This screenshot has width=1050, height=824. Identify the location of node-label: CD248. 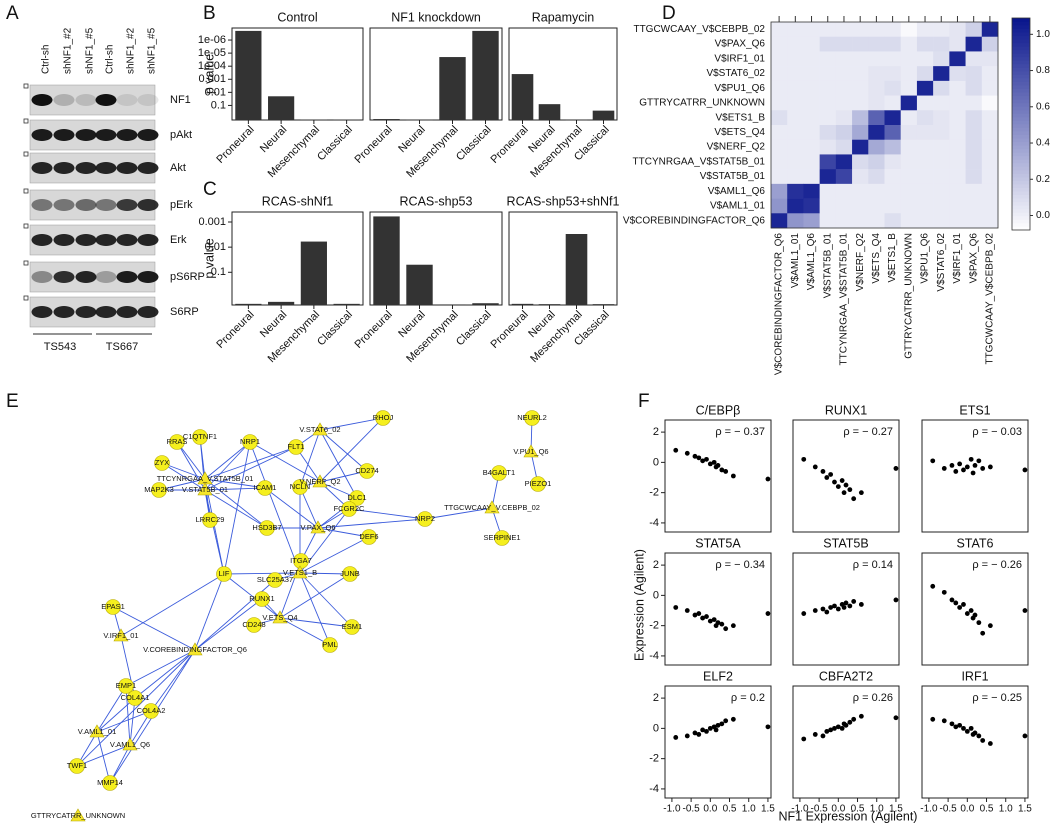
(253, 624).